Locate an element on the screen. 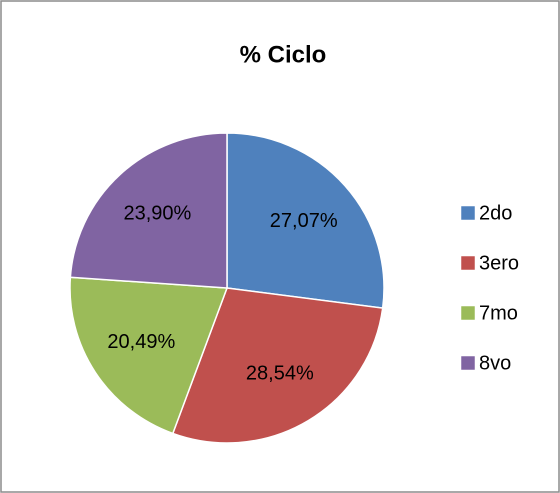 The height and width of the screenshot is (493, 560). legend-label: 2do is located at coordinates (495, 213).